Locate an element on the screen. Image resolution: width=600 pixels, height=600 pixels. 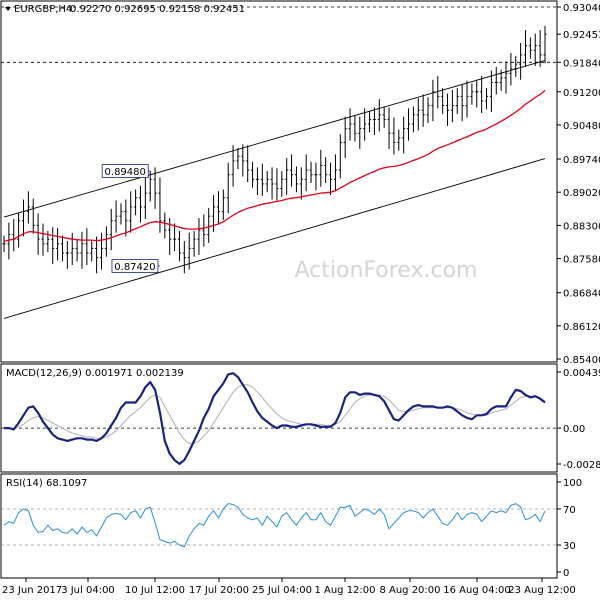
x-axis-label: 23 Aug 12:00 is located at coordinates (541, 590).